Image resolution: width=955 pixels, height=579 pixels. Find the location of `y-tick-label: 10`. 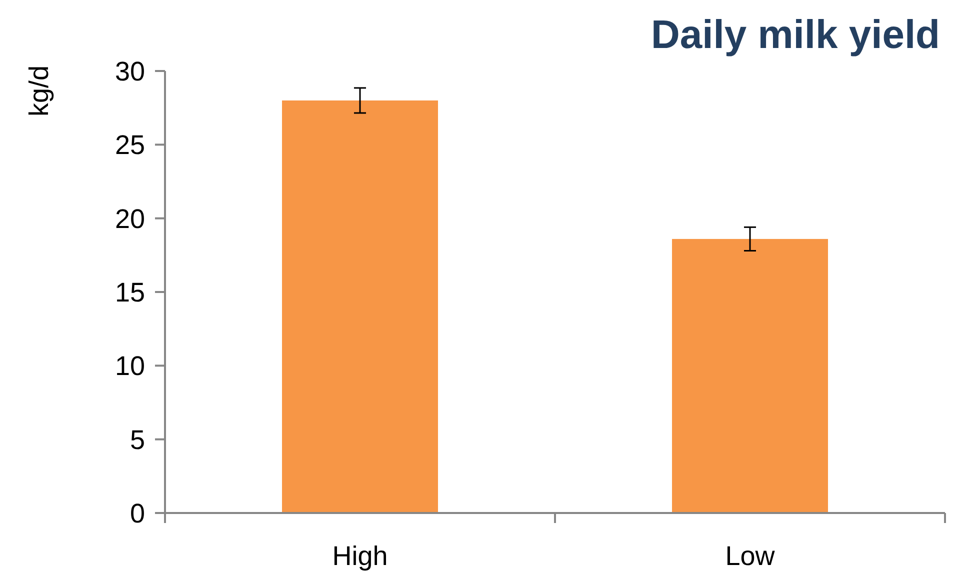

y-tick-label: 10 is located at coordinates (129, 366).